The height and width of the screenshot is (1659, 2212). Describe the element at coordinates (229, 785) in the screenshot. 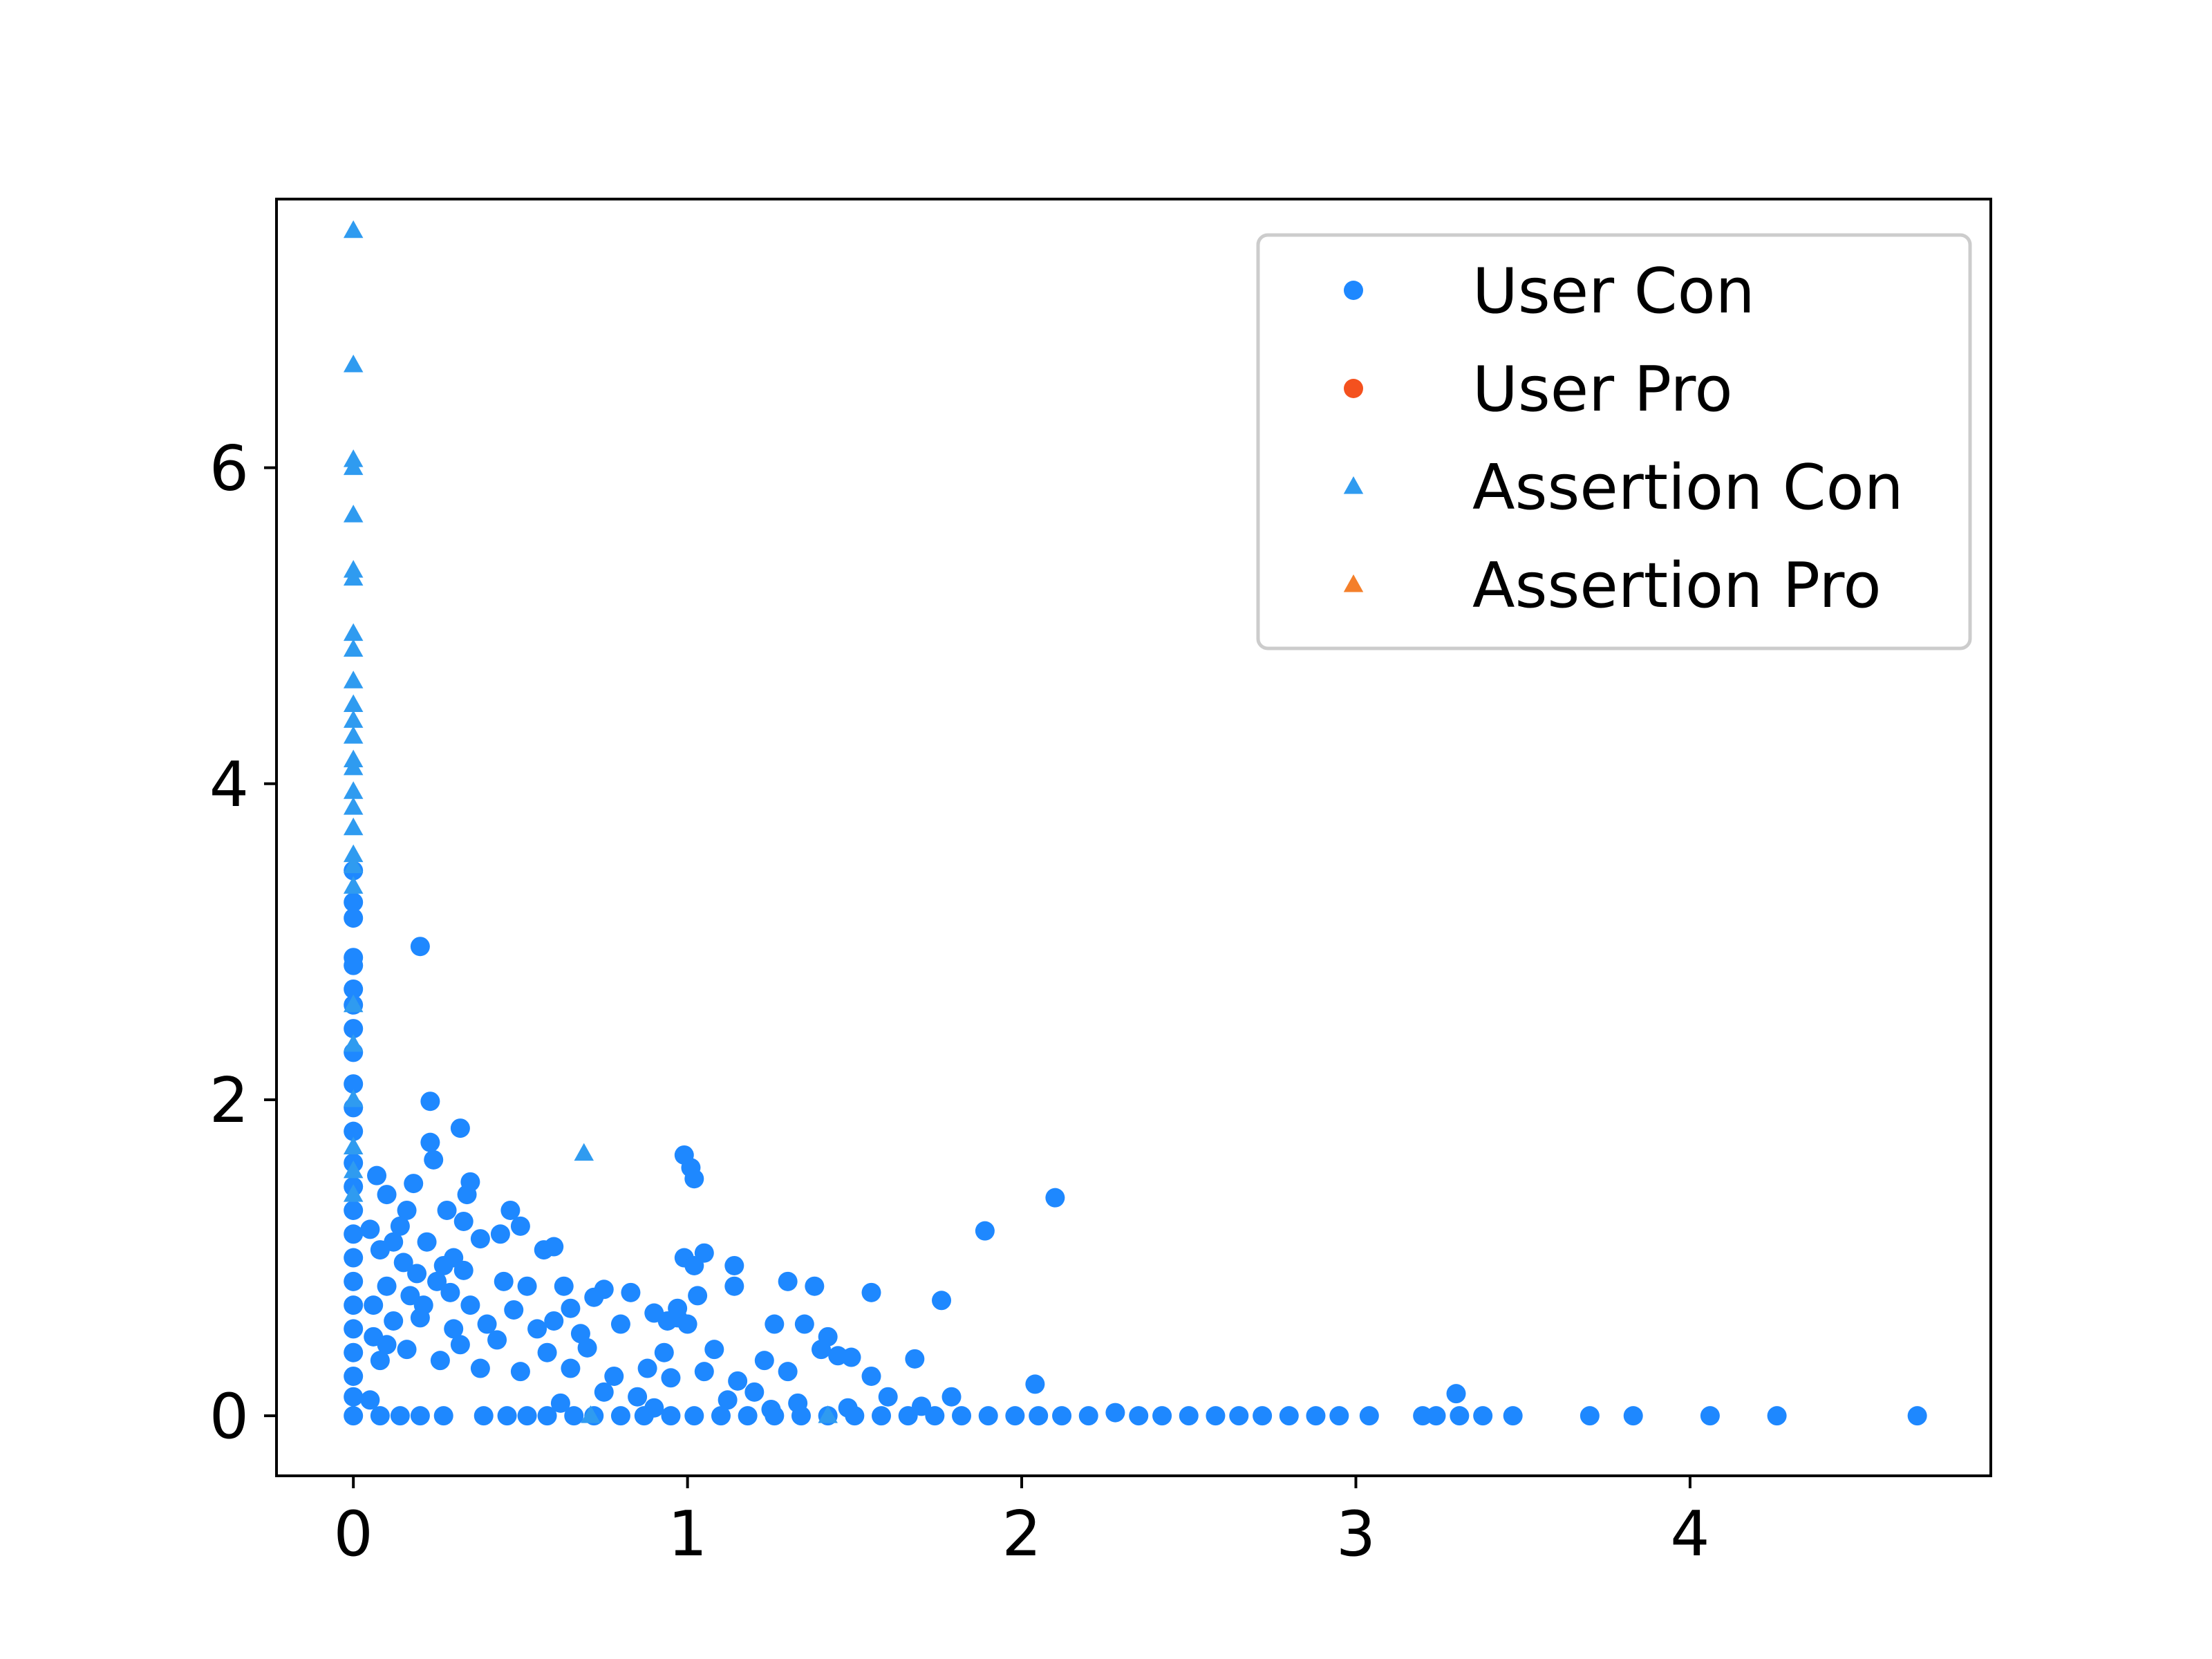

I see `y-tick-label: 4` at that location.